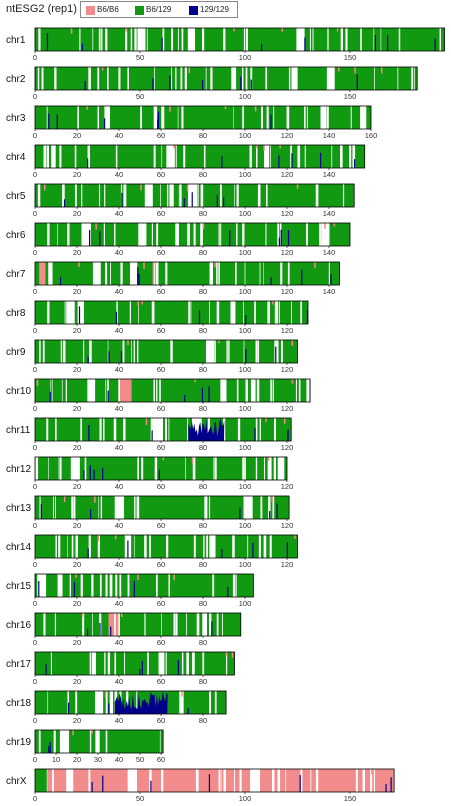  I want to click on axis-tick-label: 40, so click(119, 720).